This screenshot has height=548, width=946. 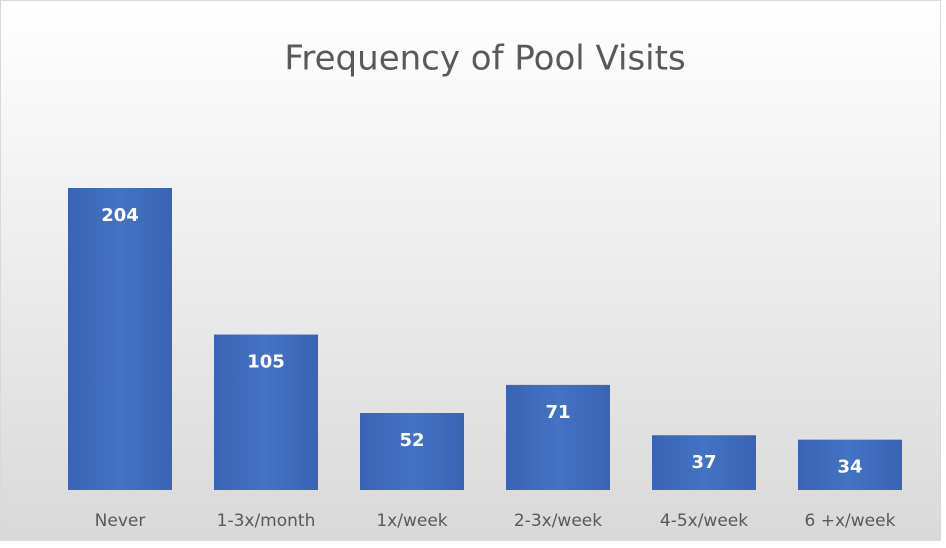 I want to click on x-tick-label: Never, so click(x=120, y=521).